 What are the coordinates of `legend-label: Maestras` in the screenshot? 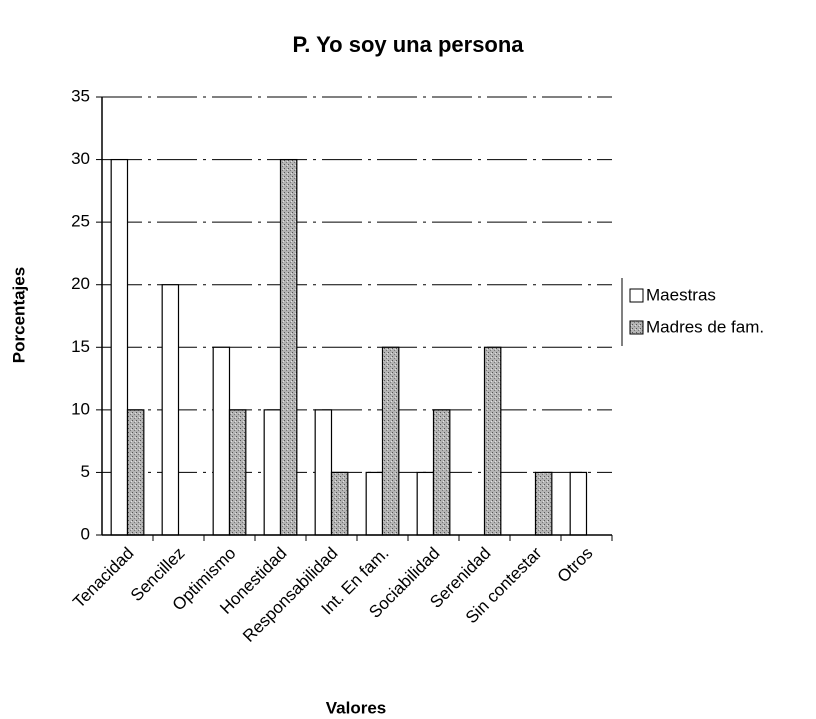 It's located at (681, 294).